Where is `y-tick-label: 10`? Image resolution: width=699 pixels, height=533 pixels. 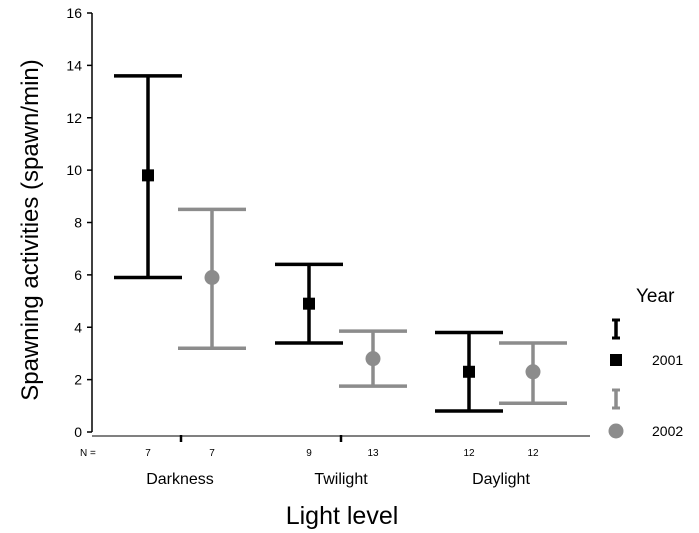
y-tick-label: 10 is located at coordinates (74, 170).